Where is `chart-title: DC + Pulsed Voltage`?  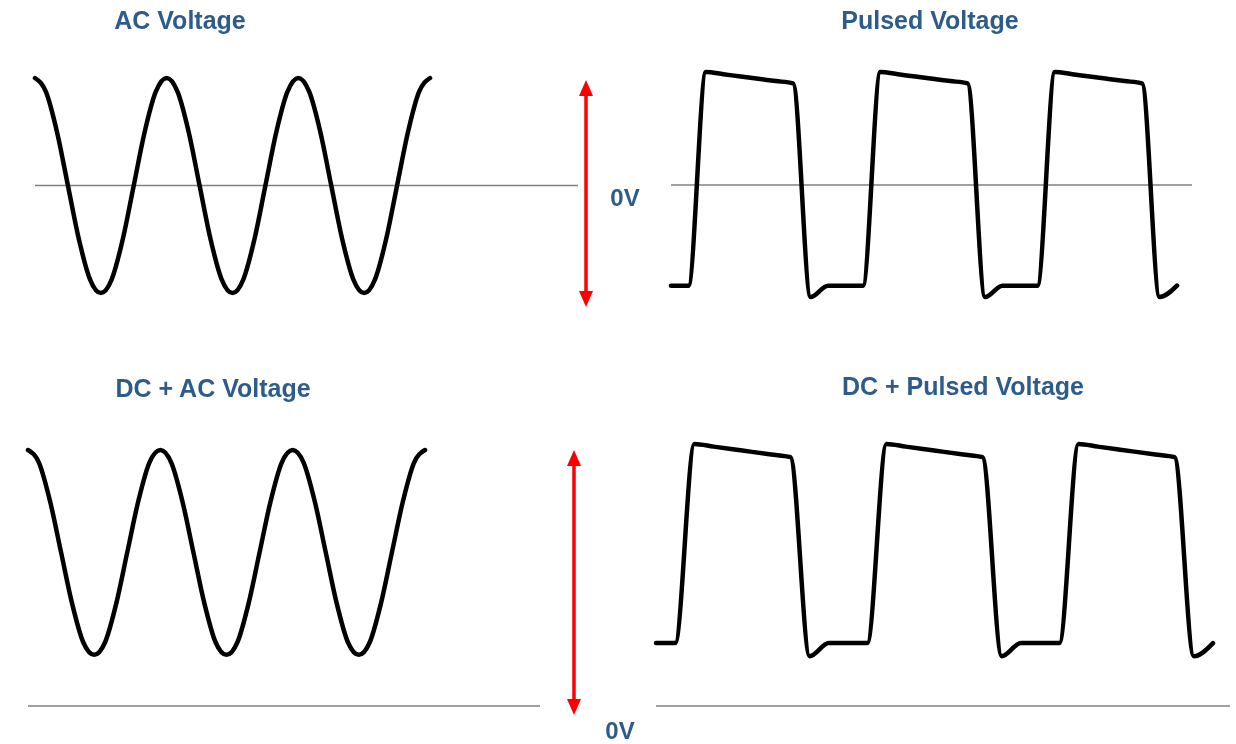 chart-title: DC + Pulsed Voltage is located at coordinates (963, 385).